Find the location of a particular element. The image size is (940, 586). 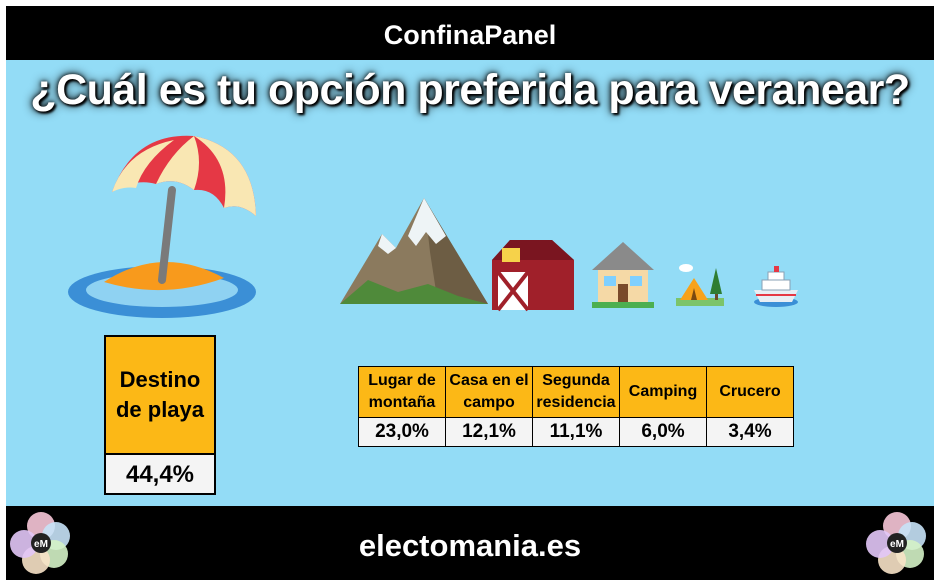

option-value-second-residence: 11,1% is located at coordinates (576, 432).